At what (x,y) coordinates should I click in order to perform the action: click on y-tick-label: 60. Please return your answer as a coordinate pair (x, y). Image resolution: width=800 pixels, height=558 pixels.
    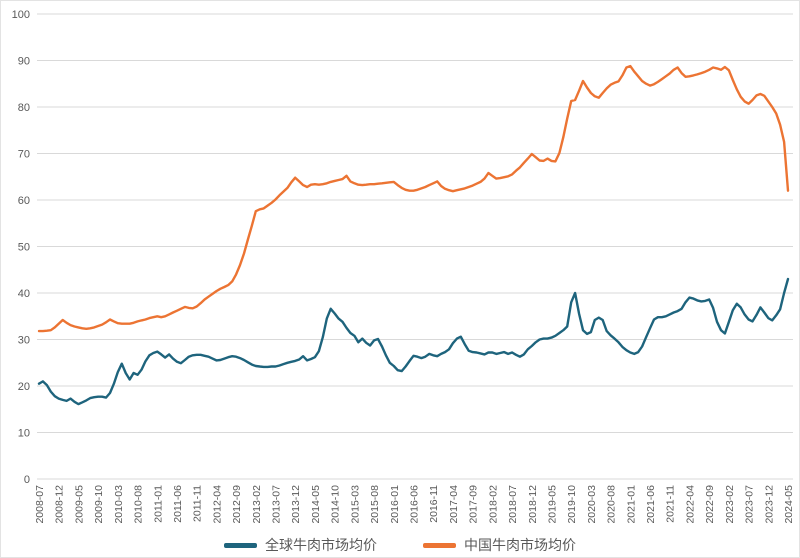
    Looking at the image, I should click on (24, 201).